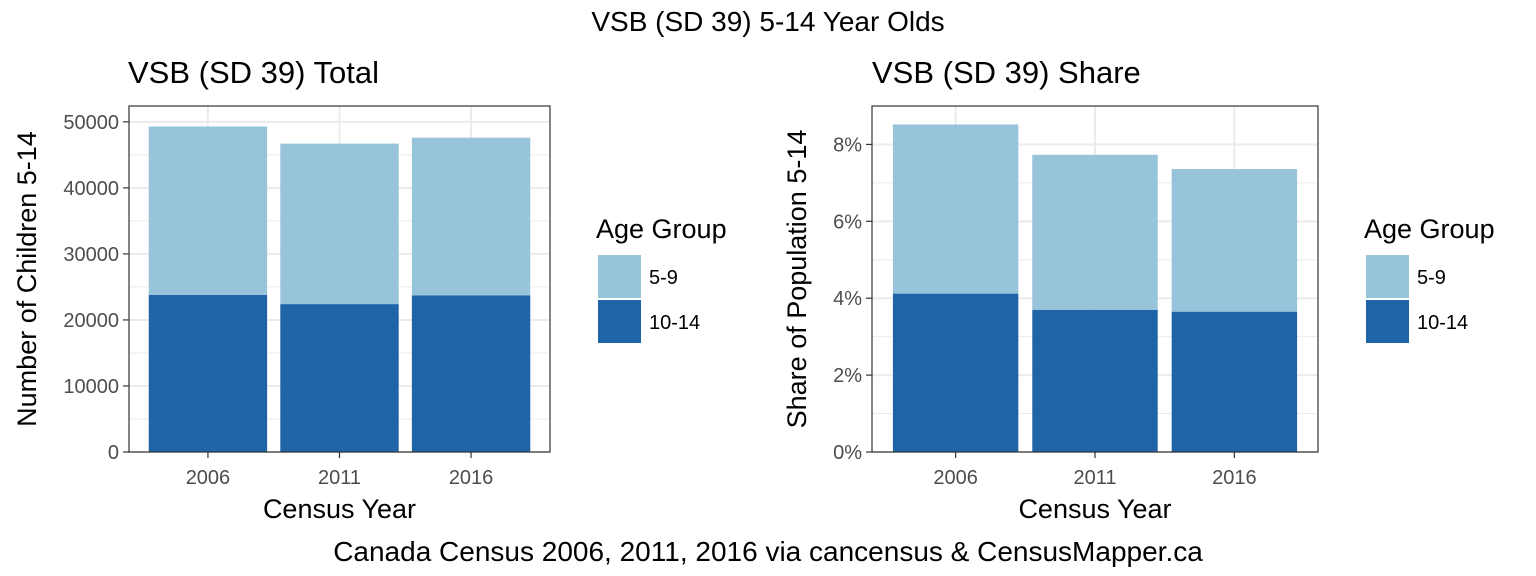 This screenshot has width=1536, height=576. I want to click on figure-title: VSB (SD 39) 5-14 Year Olds, so click(768, 21).